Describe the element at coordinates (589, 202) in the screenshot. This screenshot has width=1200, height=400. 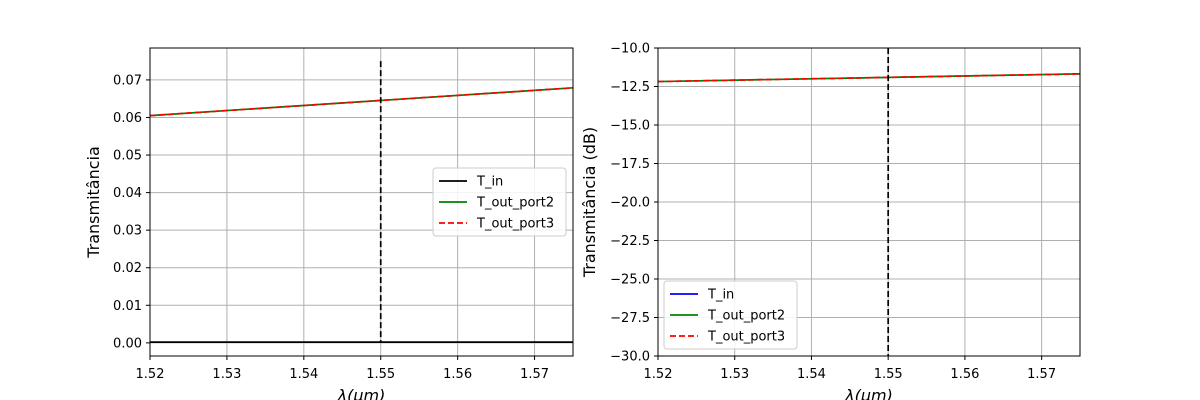
I see `y-axis-label: Transmitância (dB)` at that location.